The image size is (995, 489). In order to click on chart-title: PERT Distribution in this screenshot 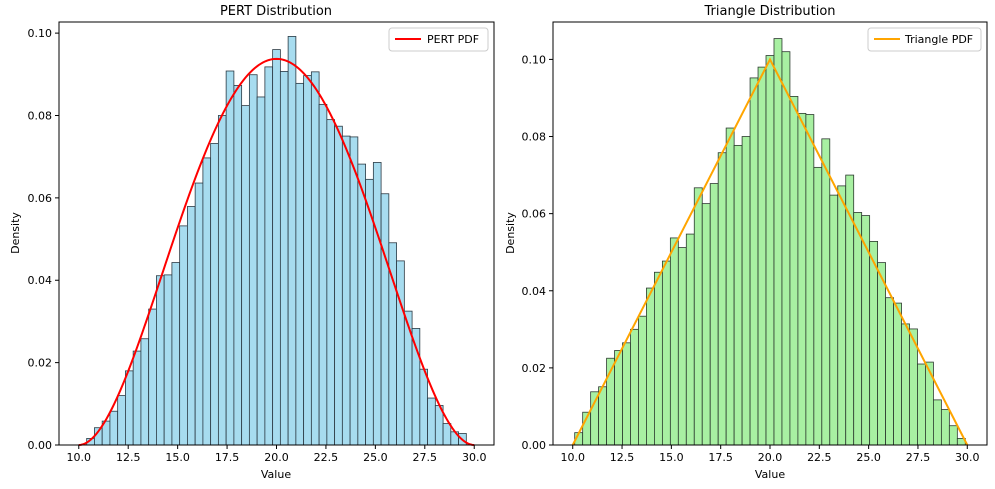, I will do `click(276, 11)`.